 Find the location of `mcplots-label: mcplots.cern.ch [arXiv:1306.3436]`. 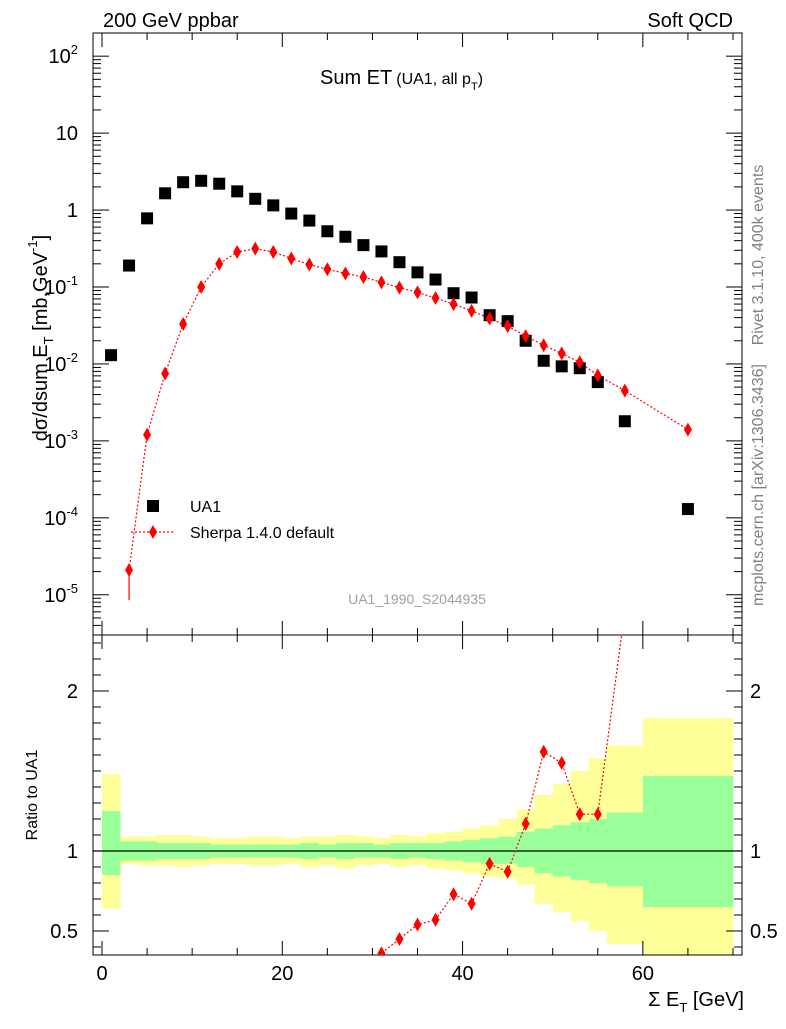

mcplots-label: mcplots.cern.ch [arXiv:1306.3436] is located at coordinates (758, 485).